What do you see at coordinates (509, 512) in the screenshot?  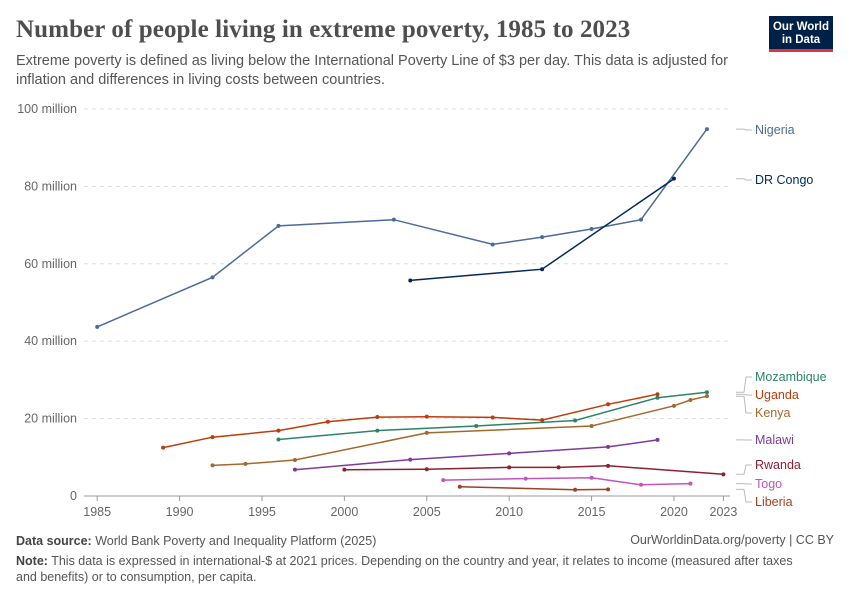 I see `x-tick-label: 2010` at bounding box center [509, 512].